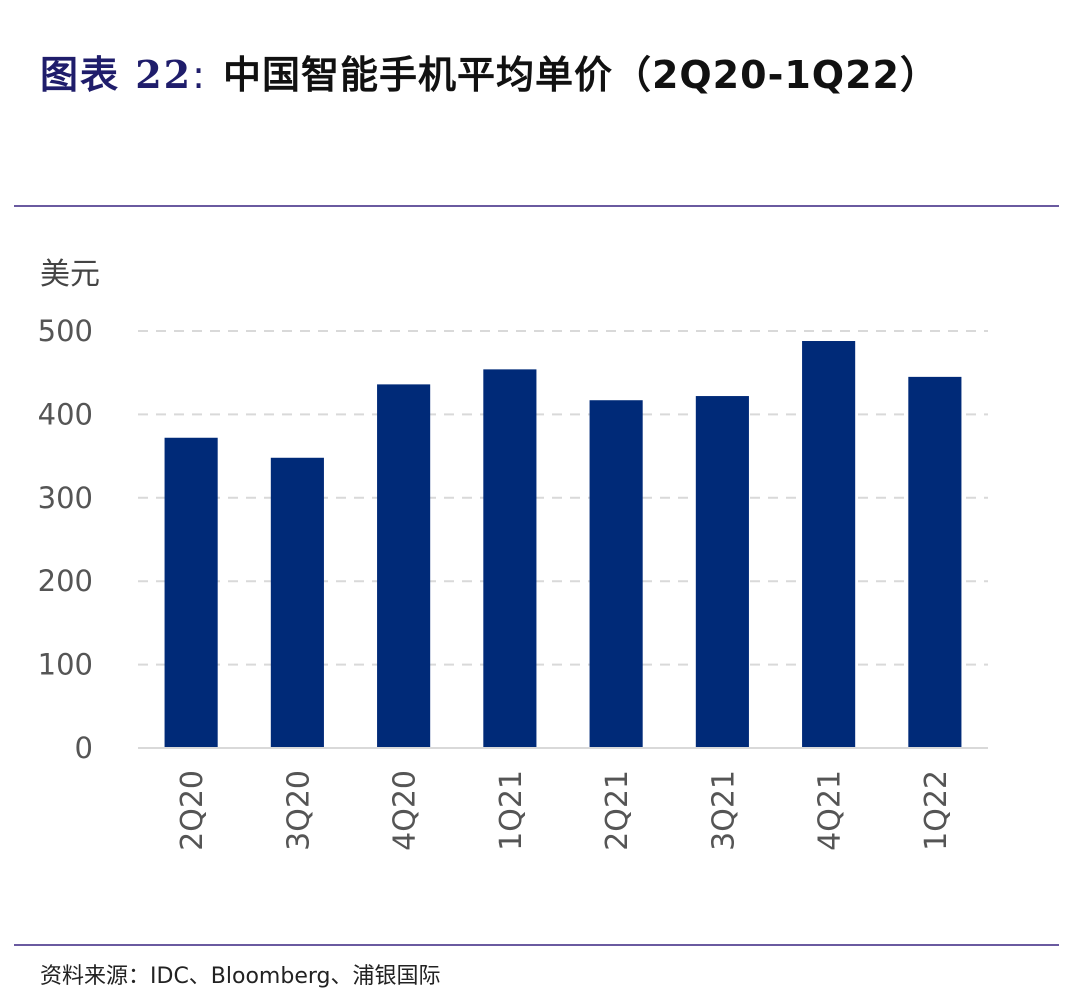  Describe the element at coordinates (829, 544) in the screenshot. I see `bar-4q21` at that location.